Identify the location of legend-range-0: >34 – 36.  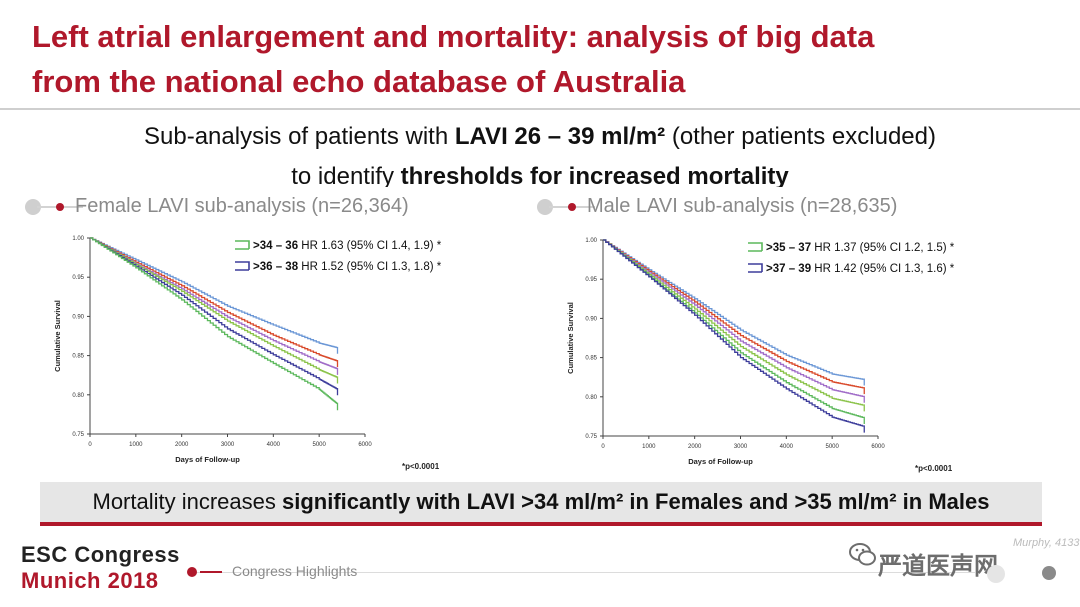
(275, 246).